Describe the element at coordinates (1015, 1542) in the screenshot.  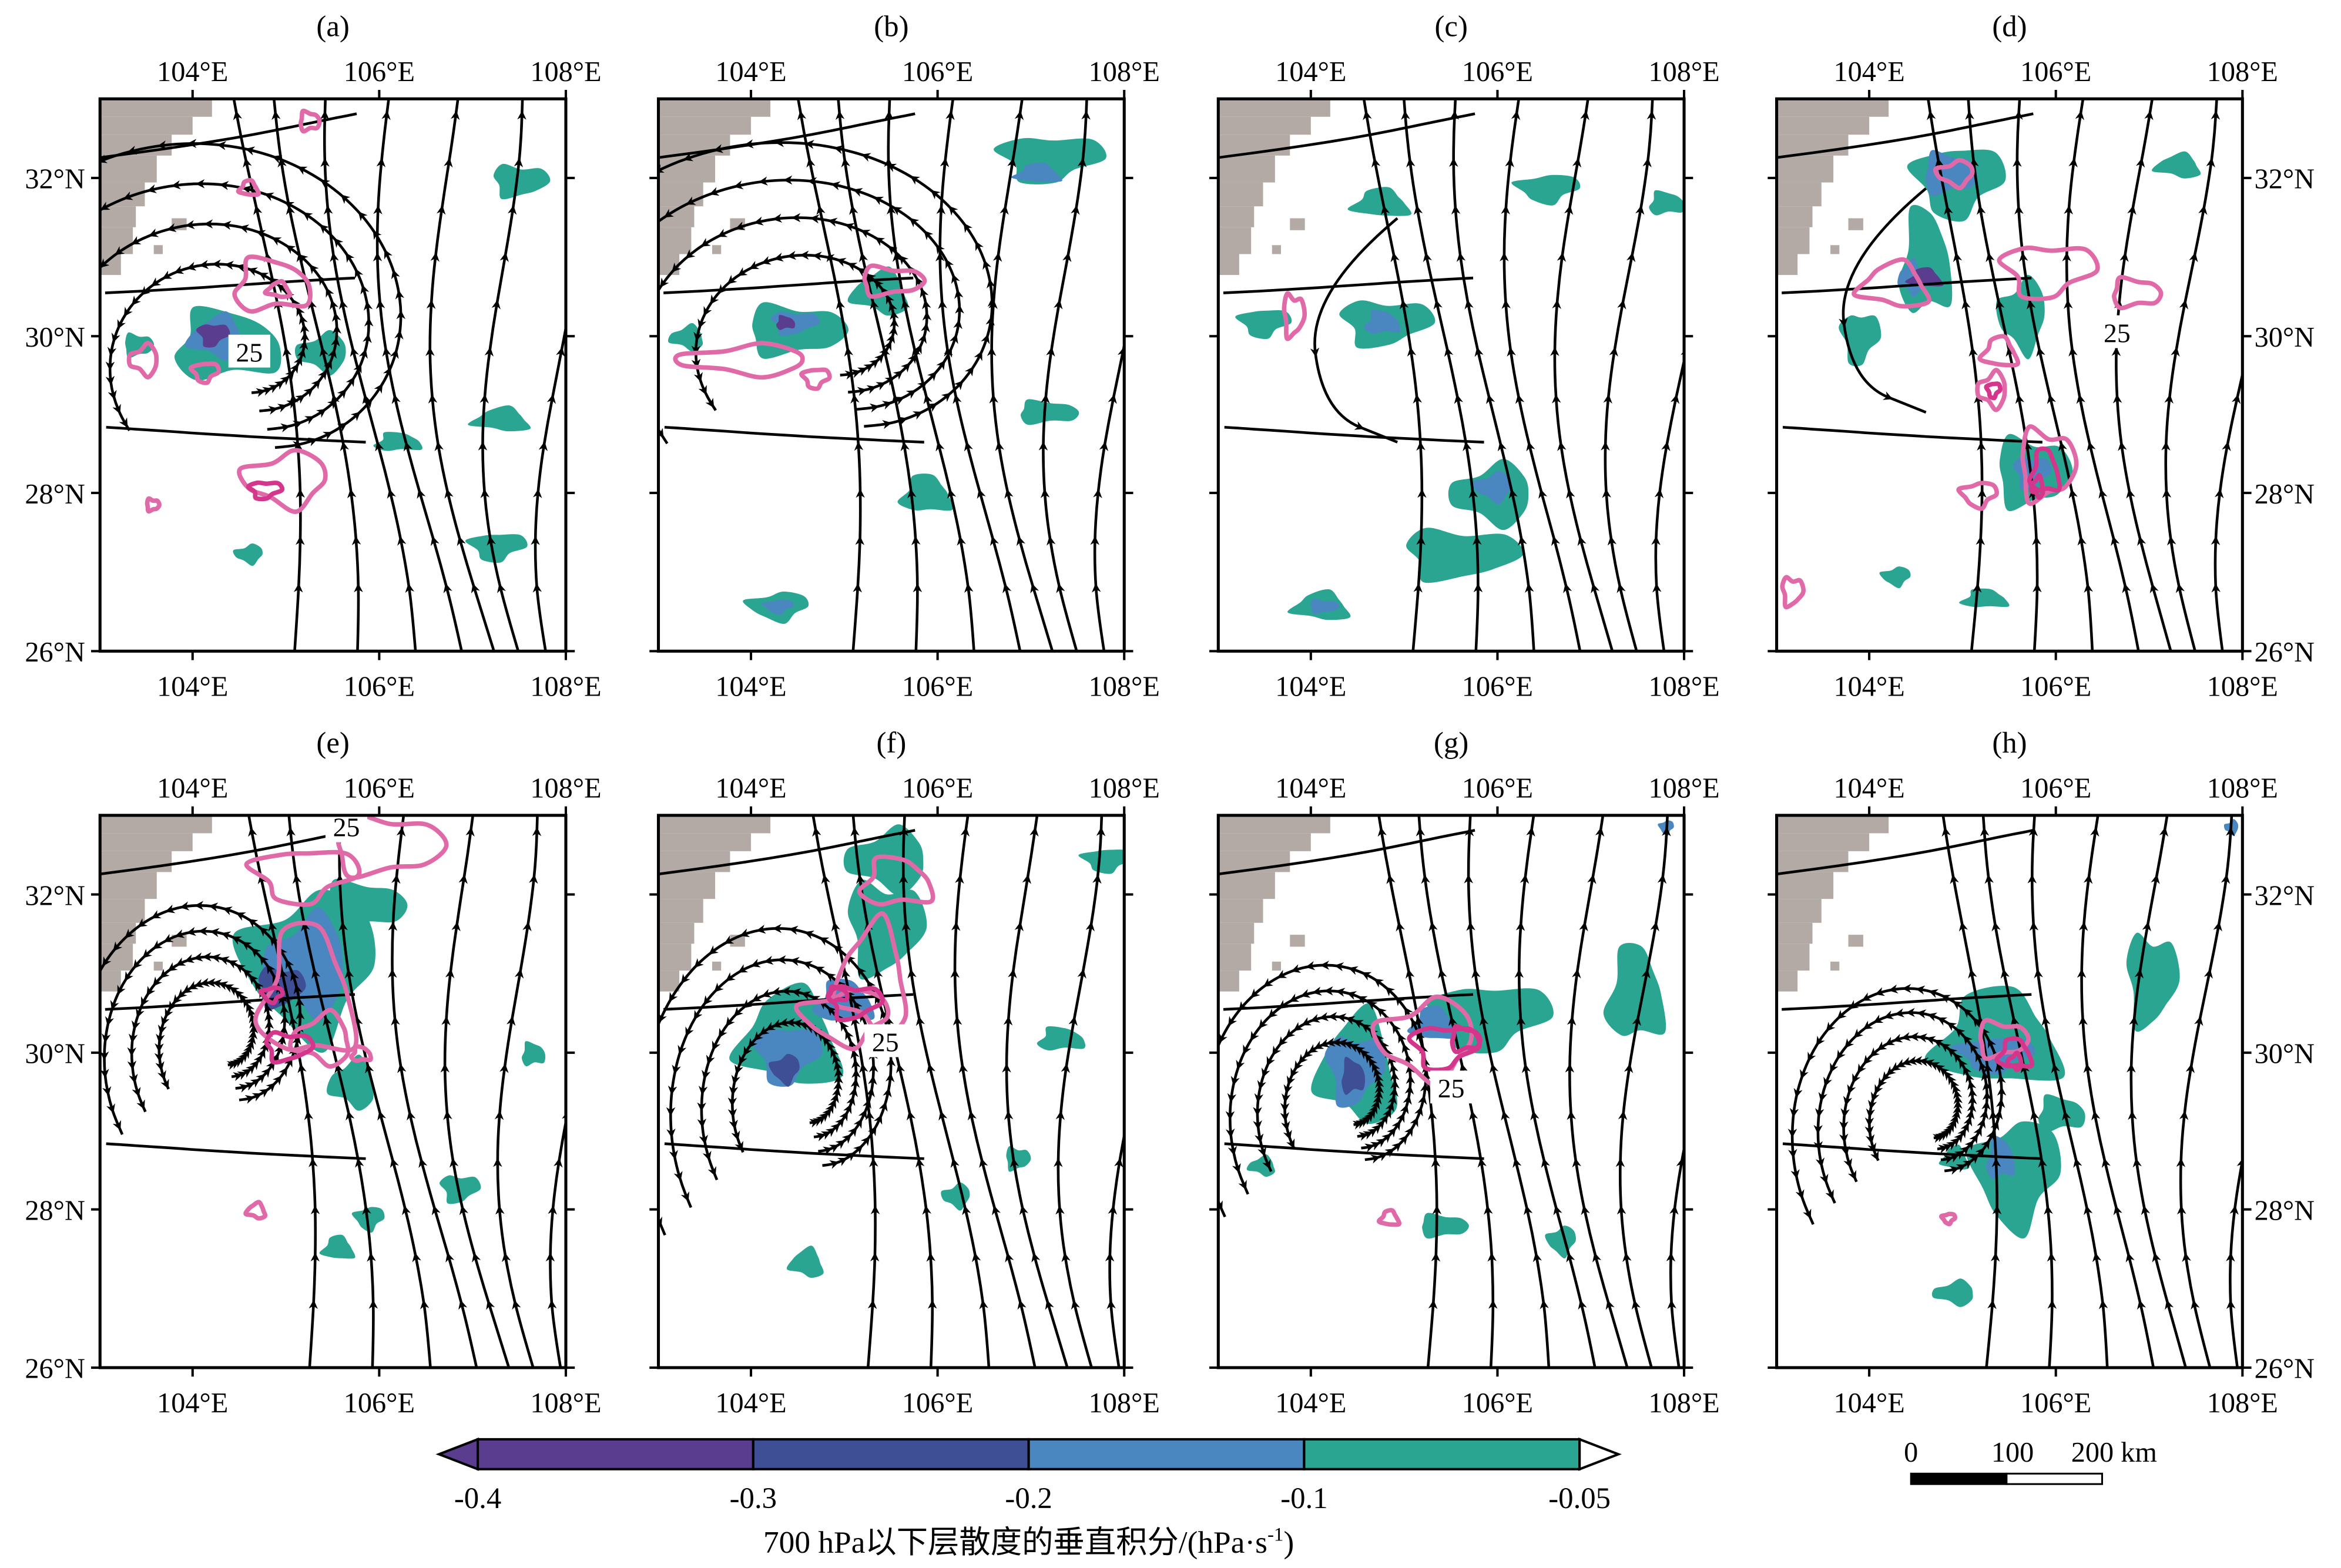
I see `colorbar-title-main: 700 hPa以下层散度的垂直积分/(hPa·s` at that location.